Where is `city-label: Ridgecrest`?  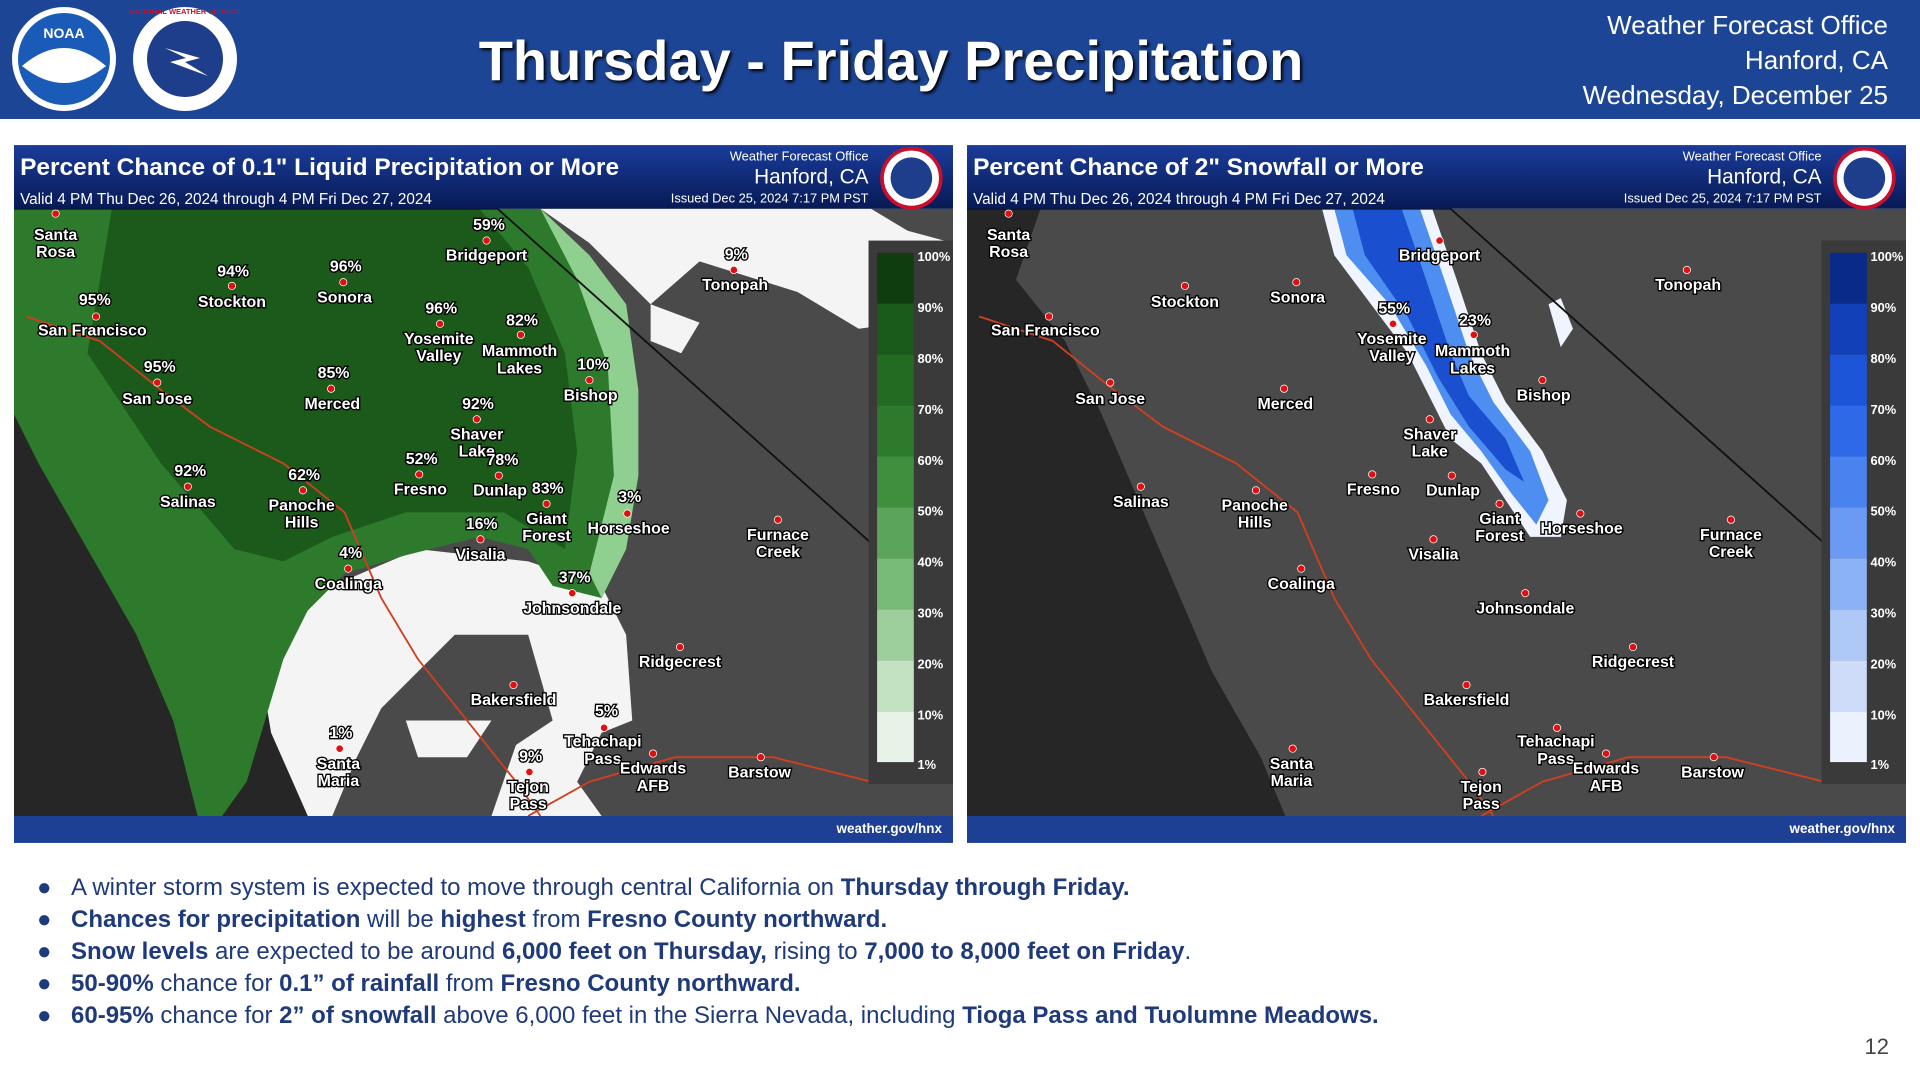 city-label: Ridgecrest is located at coordinates (680, 662).